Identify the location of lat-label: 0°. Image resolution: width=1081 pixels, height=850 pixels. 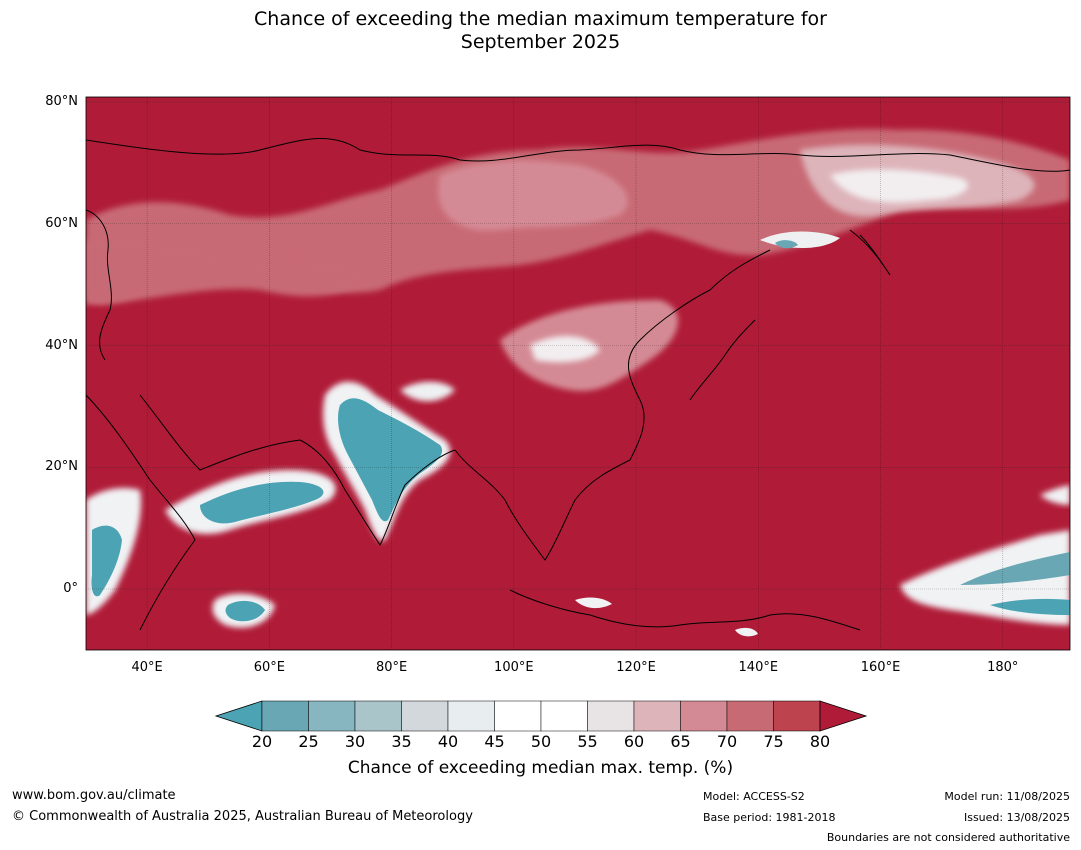
(70, 588).